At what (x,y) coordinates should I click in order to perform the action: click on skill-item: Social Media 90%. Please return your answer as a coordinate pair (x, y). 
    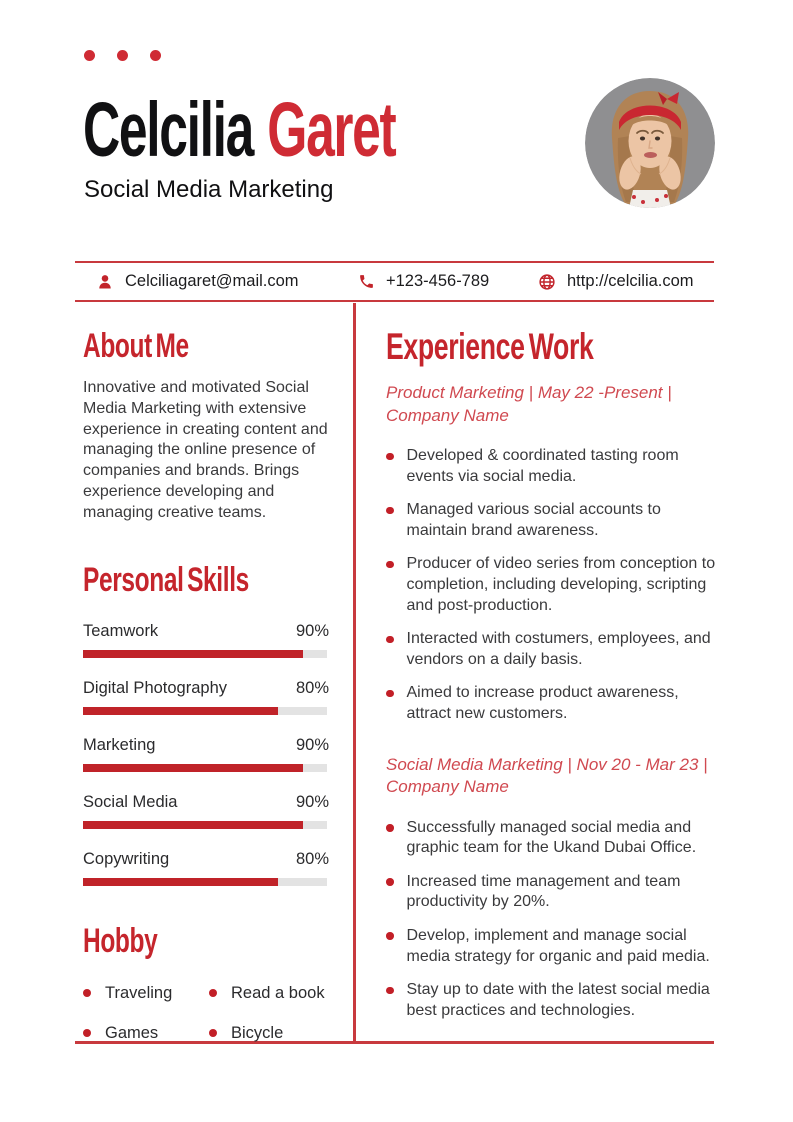
    Looking at the image, I should click on (206, 811).